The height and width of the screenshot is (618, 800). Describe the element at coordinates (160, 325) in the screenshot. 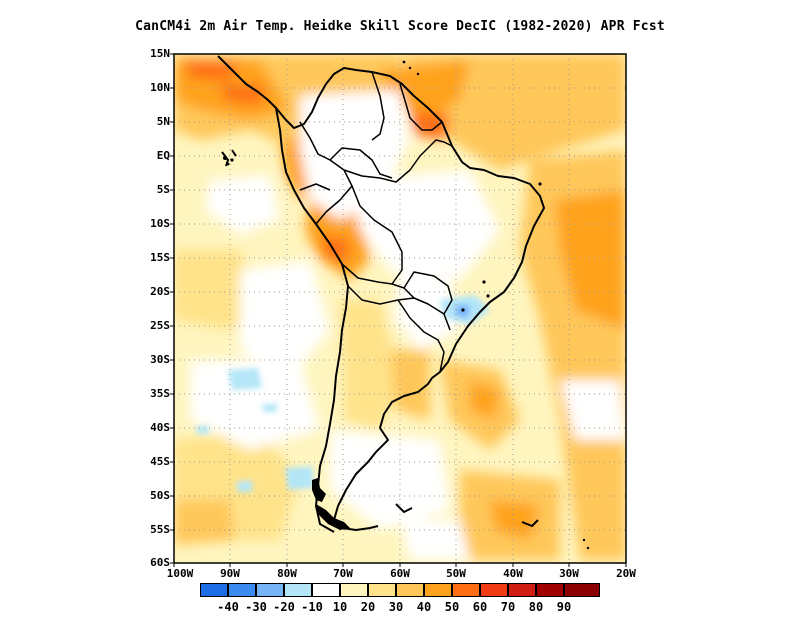

I see `lat-label: 25S` at that location.